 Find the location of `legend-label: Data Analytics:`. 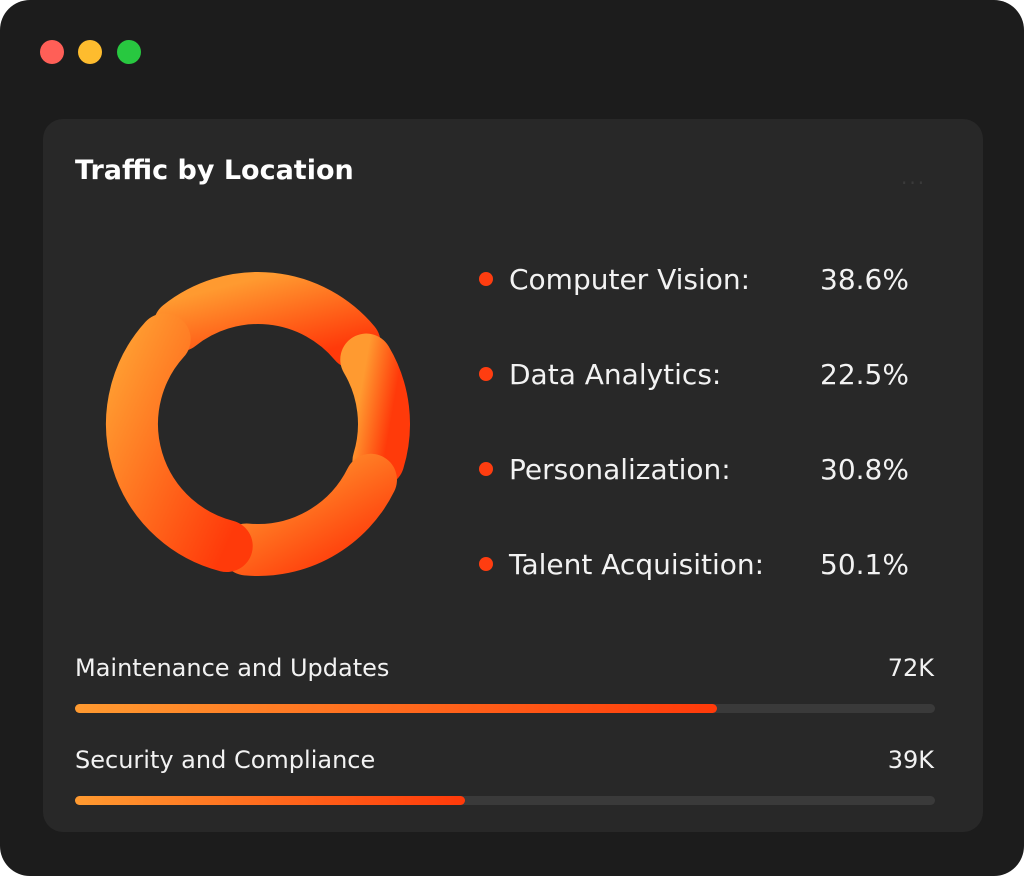

legend-label: Data Analytics: is located at coordinates (615, 374).